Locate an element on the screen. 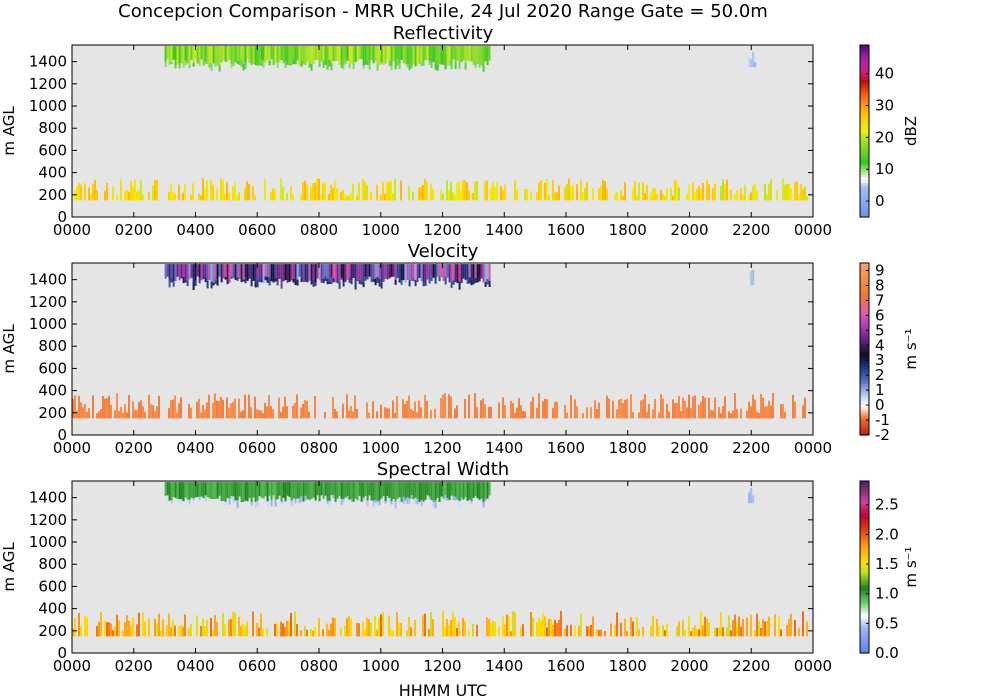 Image resolution: width=1000 pixels, height=700 pixels. data-band is located at coordinates (439, 406).